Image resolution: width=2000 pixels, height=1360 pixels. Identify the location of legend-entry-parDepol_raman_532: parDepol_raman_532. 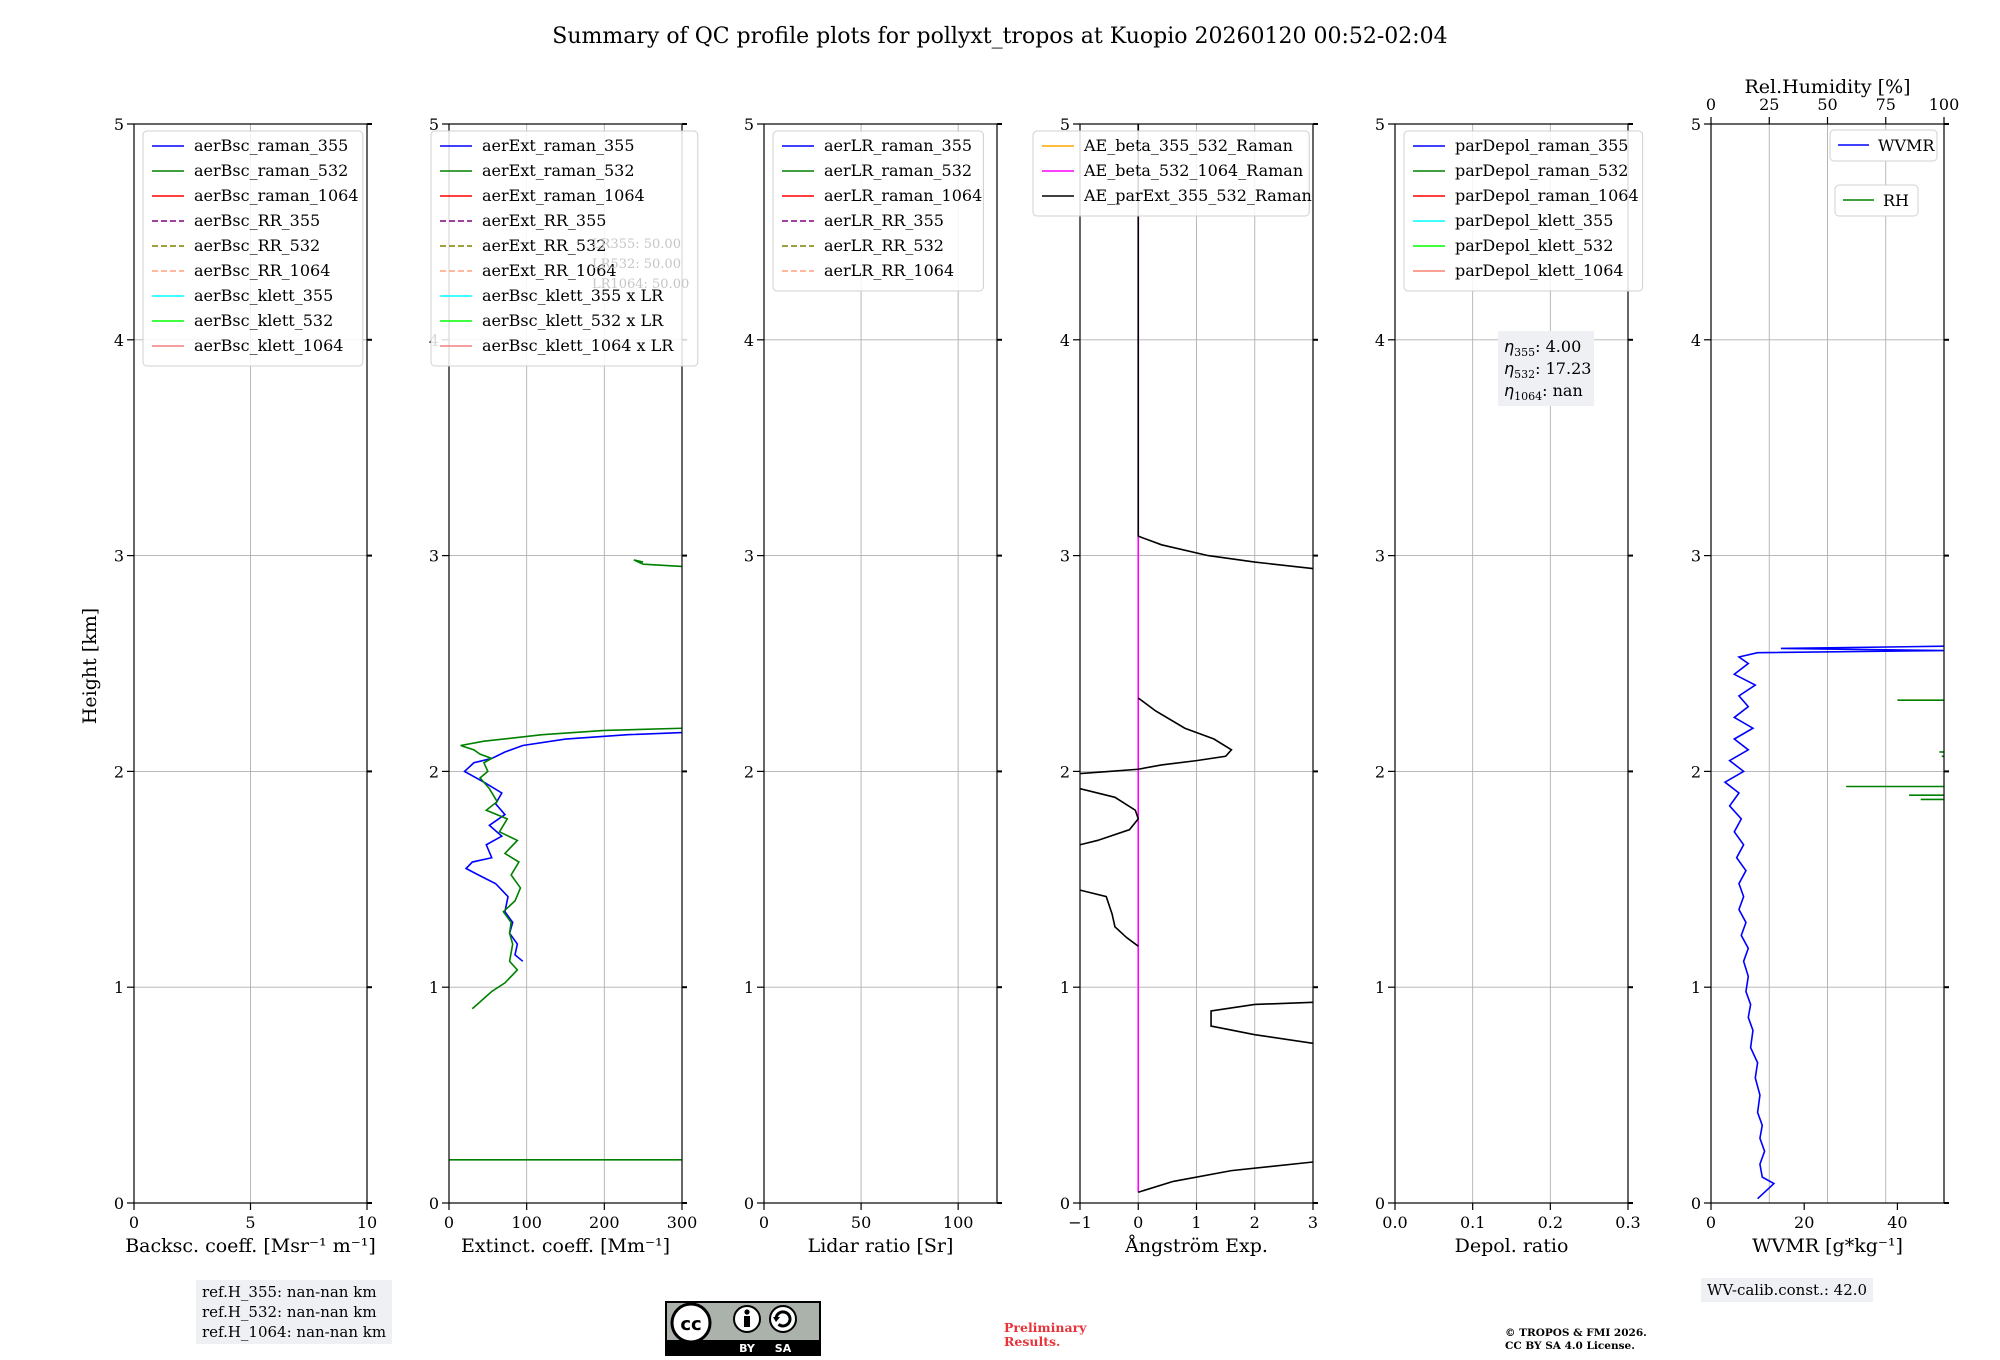
(1541, 170).